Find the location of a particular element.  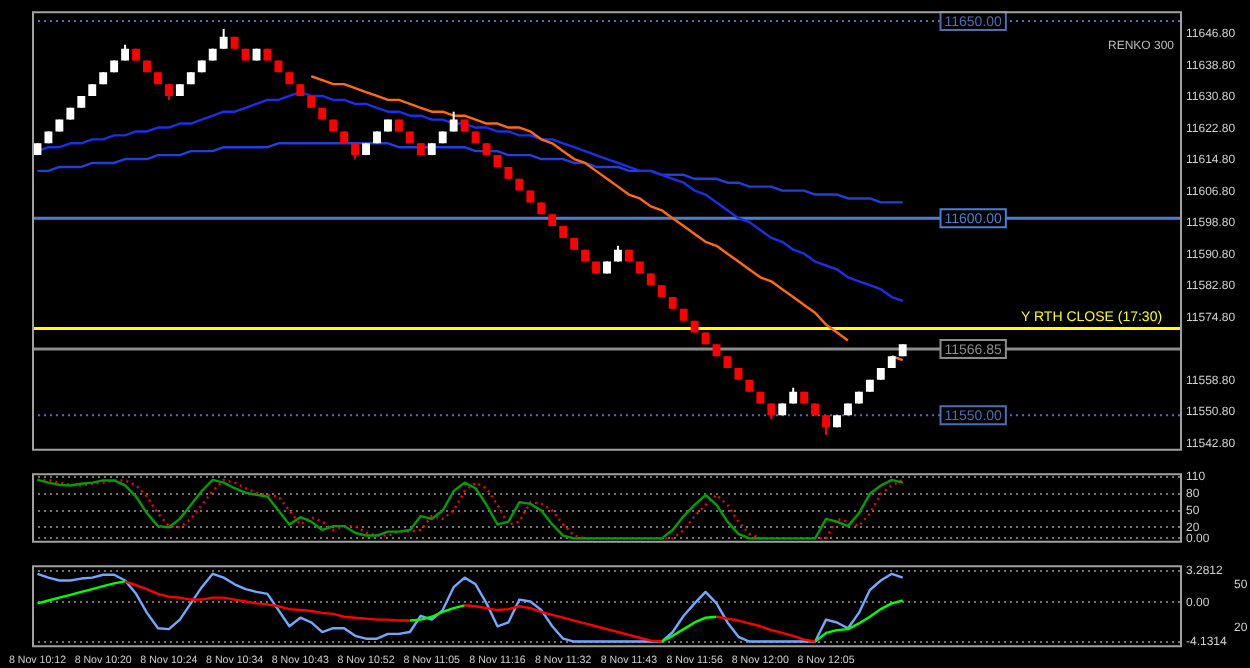

line-series is located at coordinates (470, 509).